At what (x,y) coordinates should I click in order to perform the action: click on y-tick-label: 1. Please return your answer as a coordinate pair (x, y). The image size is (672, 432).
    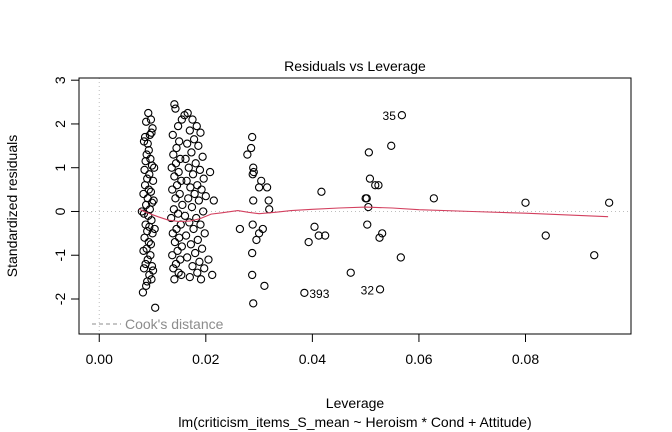
    Looking at the image, I should click on (60, 168).